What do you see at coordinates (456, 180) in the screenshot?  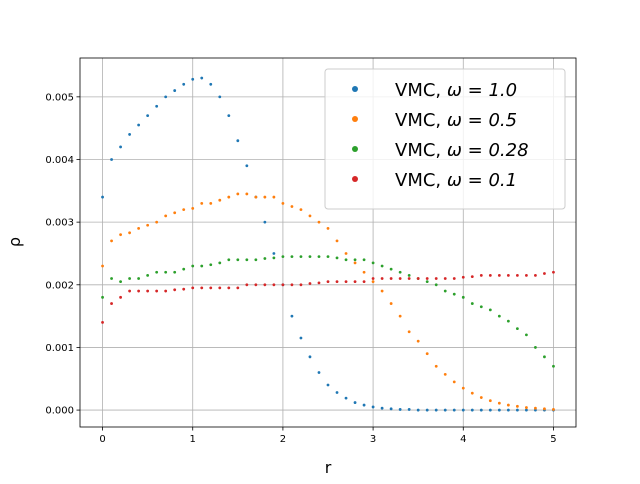 I see `legend-label-3: VMC, ω = 0.1` at bounding box center [456, 180].